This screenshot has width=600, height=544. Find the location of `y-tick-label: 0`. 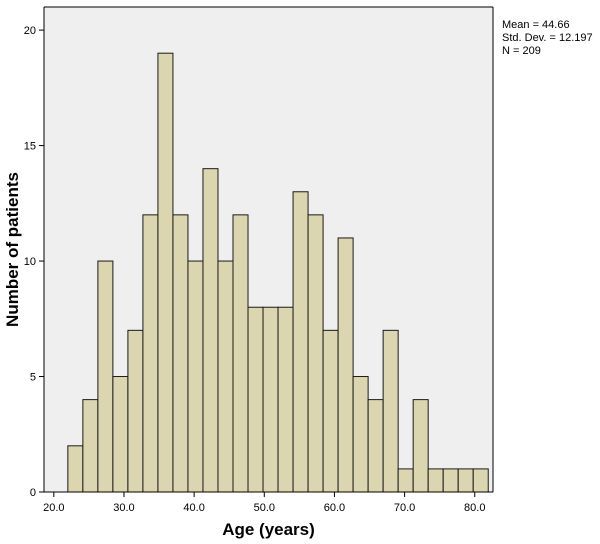

y-tick-label: 0 is located at coordinates (33, 493).